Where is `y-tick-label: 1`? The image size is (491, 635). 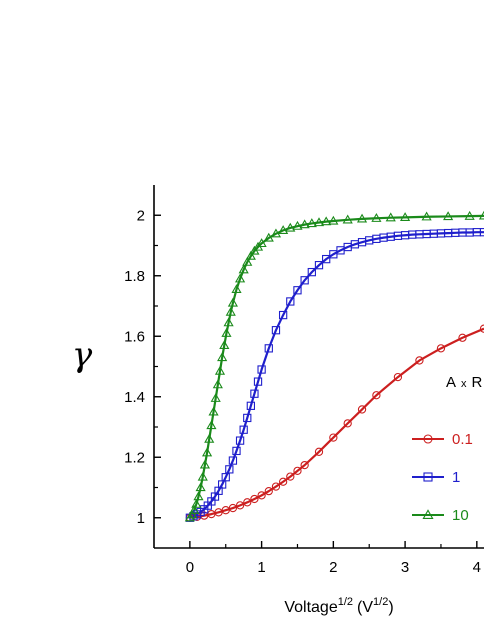
y-tick-label: 1 is located at coordinates (141, 518).